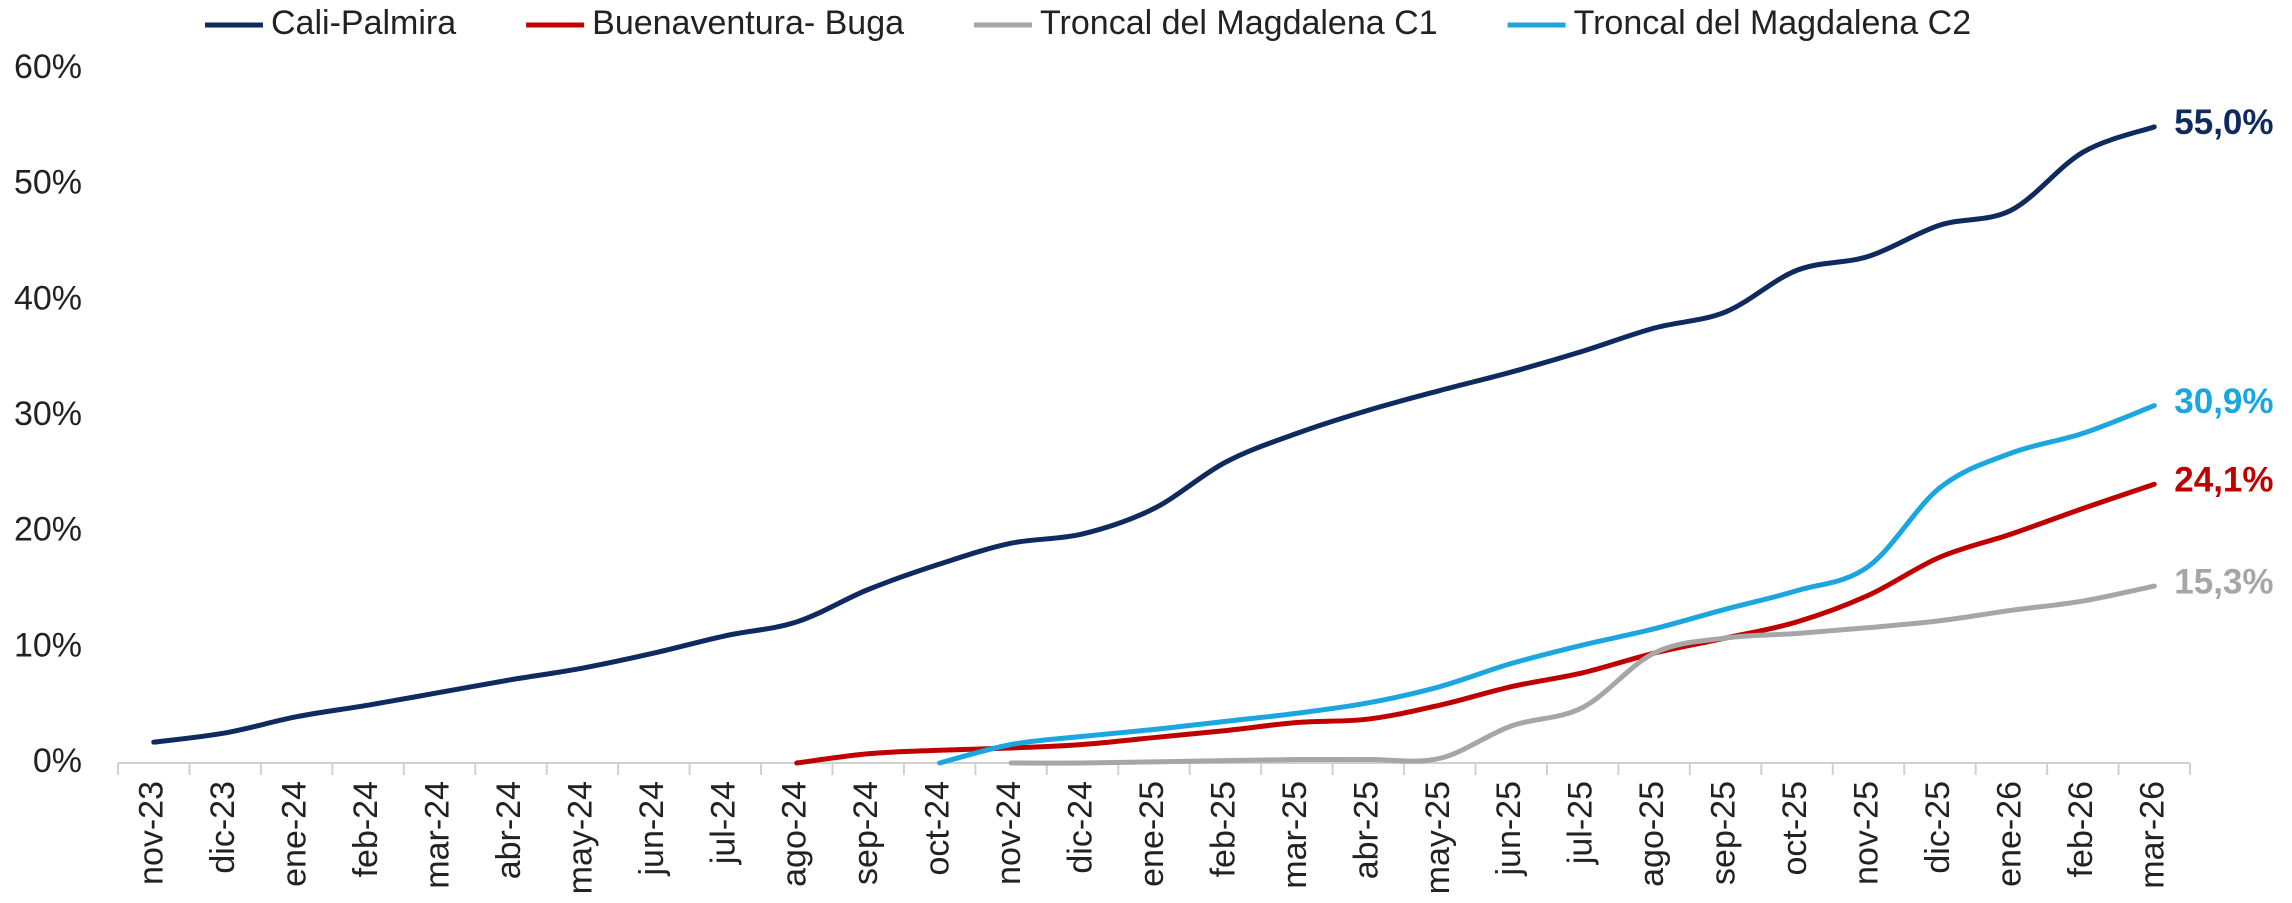  Describe the element at coordinates (2223, 479) in the screenshot. I see `end-label: 24,1%` at that location.